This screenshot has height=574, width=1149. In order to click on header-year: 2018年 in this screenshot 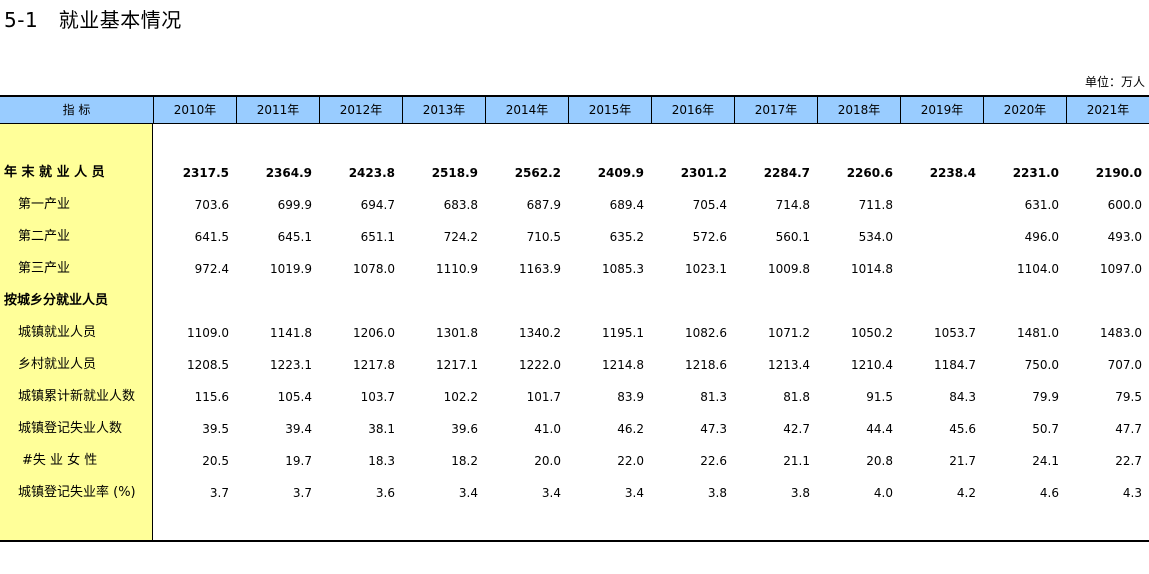, I will do `click(858, 110)`.